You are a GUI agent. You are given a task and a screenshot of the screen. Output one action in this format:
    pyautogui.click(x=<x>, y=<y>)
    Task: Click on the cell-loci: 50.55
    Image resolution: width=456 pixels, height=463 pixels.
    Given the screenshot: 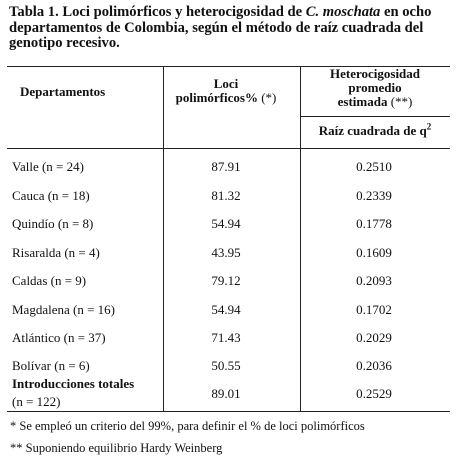 What is the action you would take?
    pyautogui.click(x=226, y=365)
    